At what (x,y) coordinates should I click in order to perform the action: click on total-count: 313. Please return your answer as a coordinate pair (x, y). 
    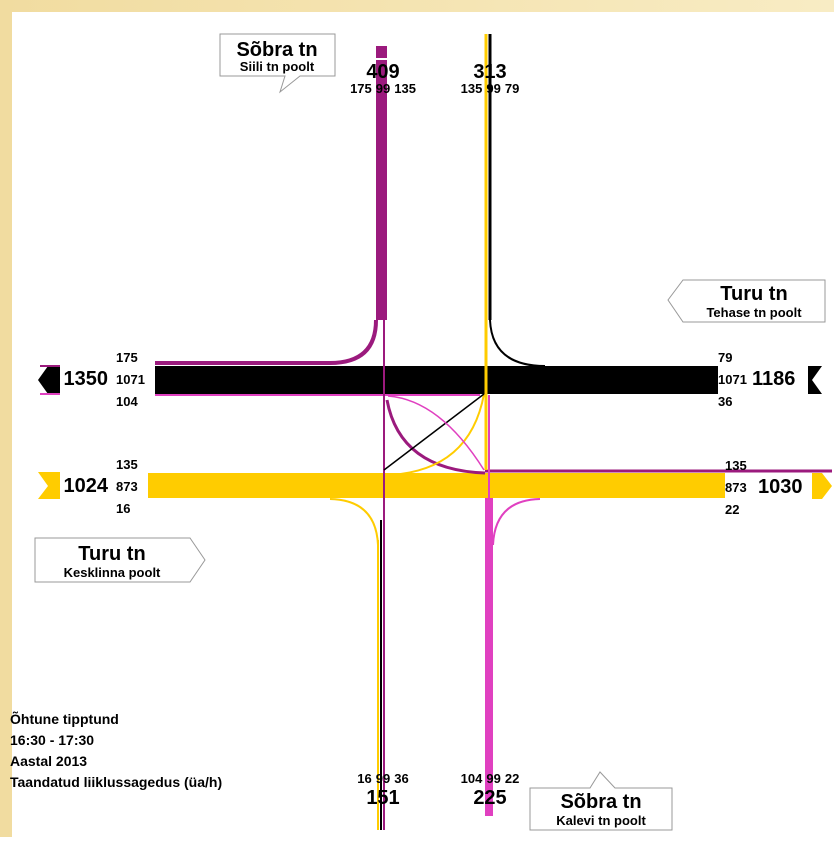
    Looking at the image, I should click on (489, 72).